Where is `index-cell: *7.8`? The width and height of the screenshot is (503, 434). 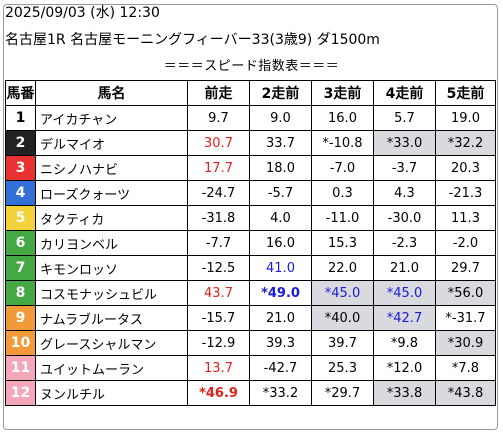 index-cell: *7.8 is located at coordinates (465, 368).